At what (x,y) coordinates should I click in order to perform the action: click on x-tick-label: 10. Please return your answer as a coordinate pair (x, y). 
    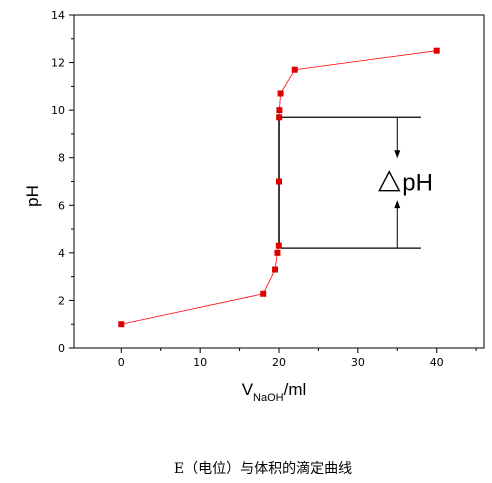
    Looking at the image, I should click on (200, 362).